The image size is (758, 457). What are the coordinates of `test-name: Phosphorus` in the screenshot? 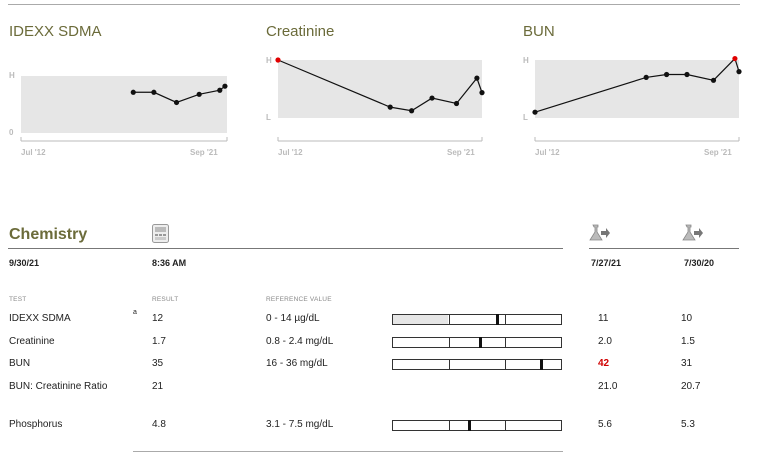 It's located at (36, 424).